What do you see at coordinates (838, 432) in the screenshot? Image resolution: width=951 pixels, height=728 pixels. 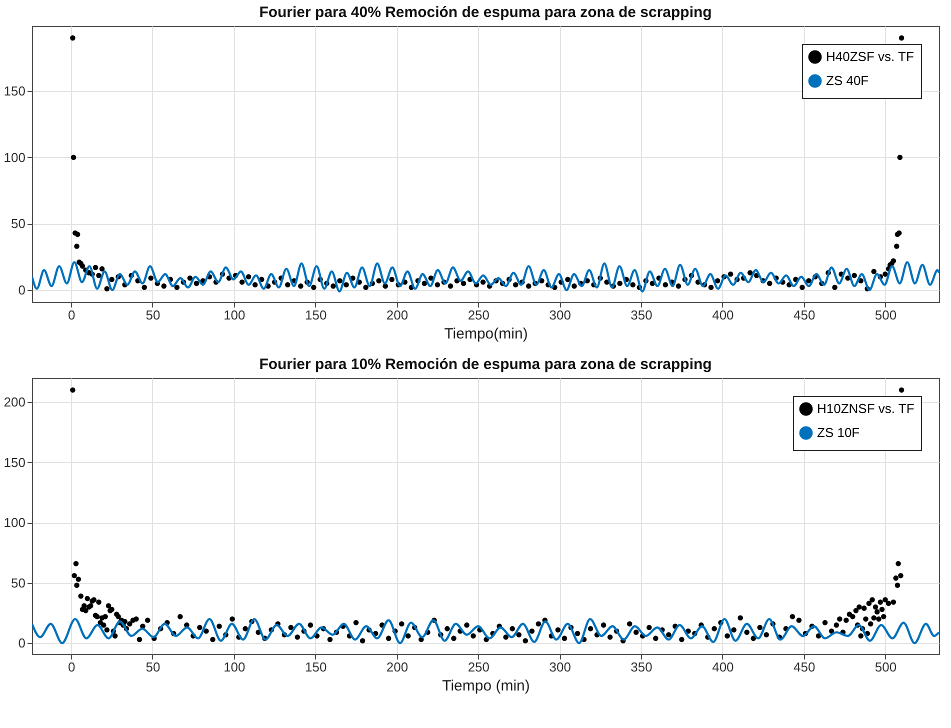 I see `legend-label: ZS 10F` at bounding box center [838, 432].